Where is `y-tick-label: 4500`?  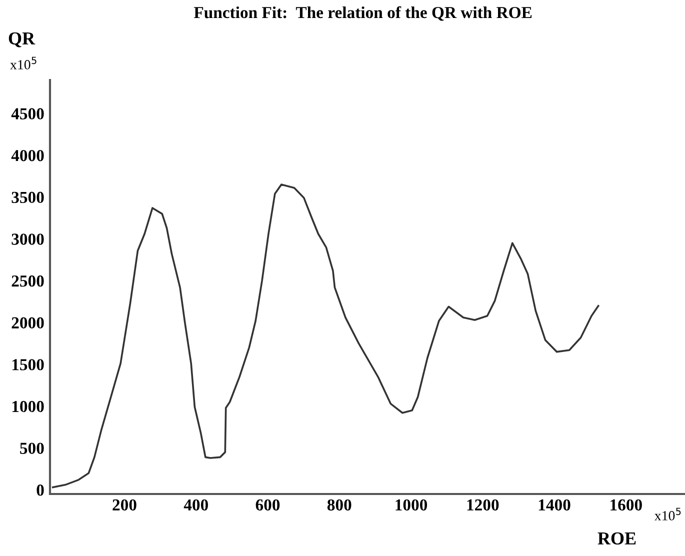
y-tick-label: 4500 is located at coordinates (27, 114).